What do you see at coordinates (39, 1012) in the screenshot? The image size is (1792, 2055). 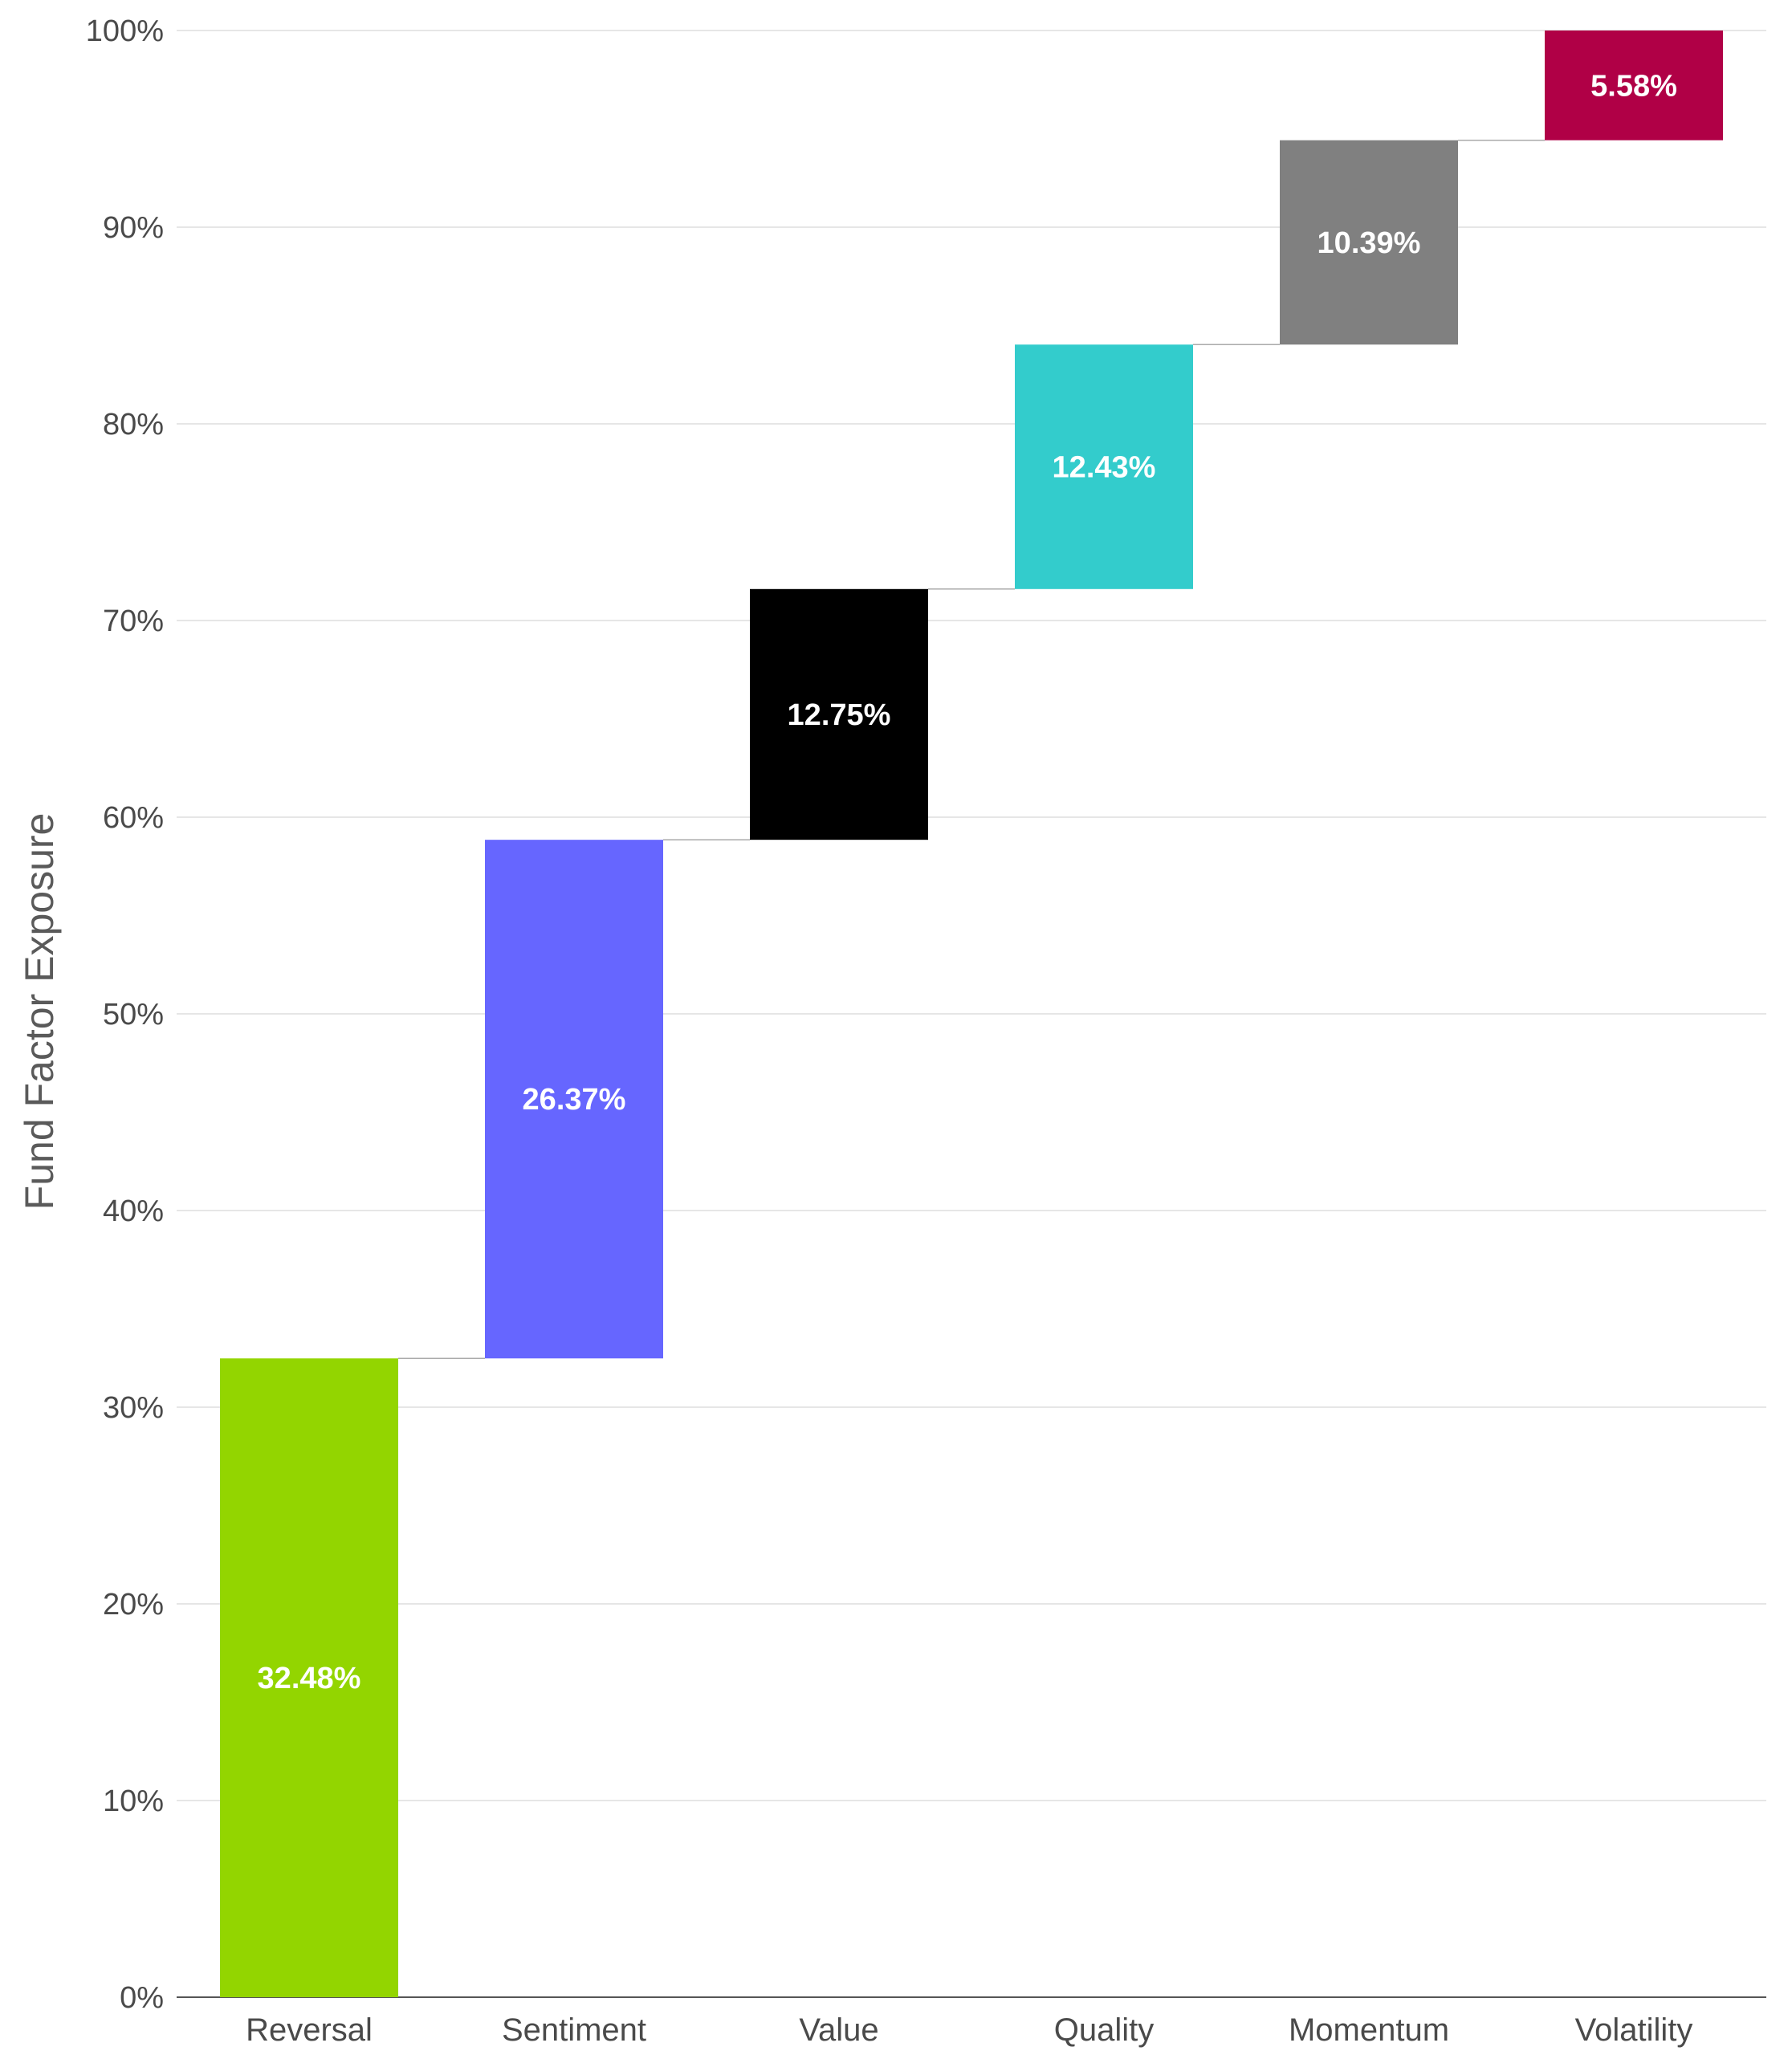 I see `y-axis-title: Fund Factor Exposure` at bounding box center [39, 1012].